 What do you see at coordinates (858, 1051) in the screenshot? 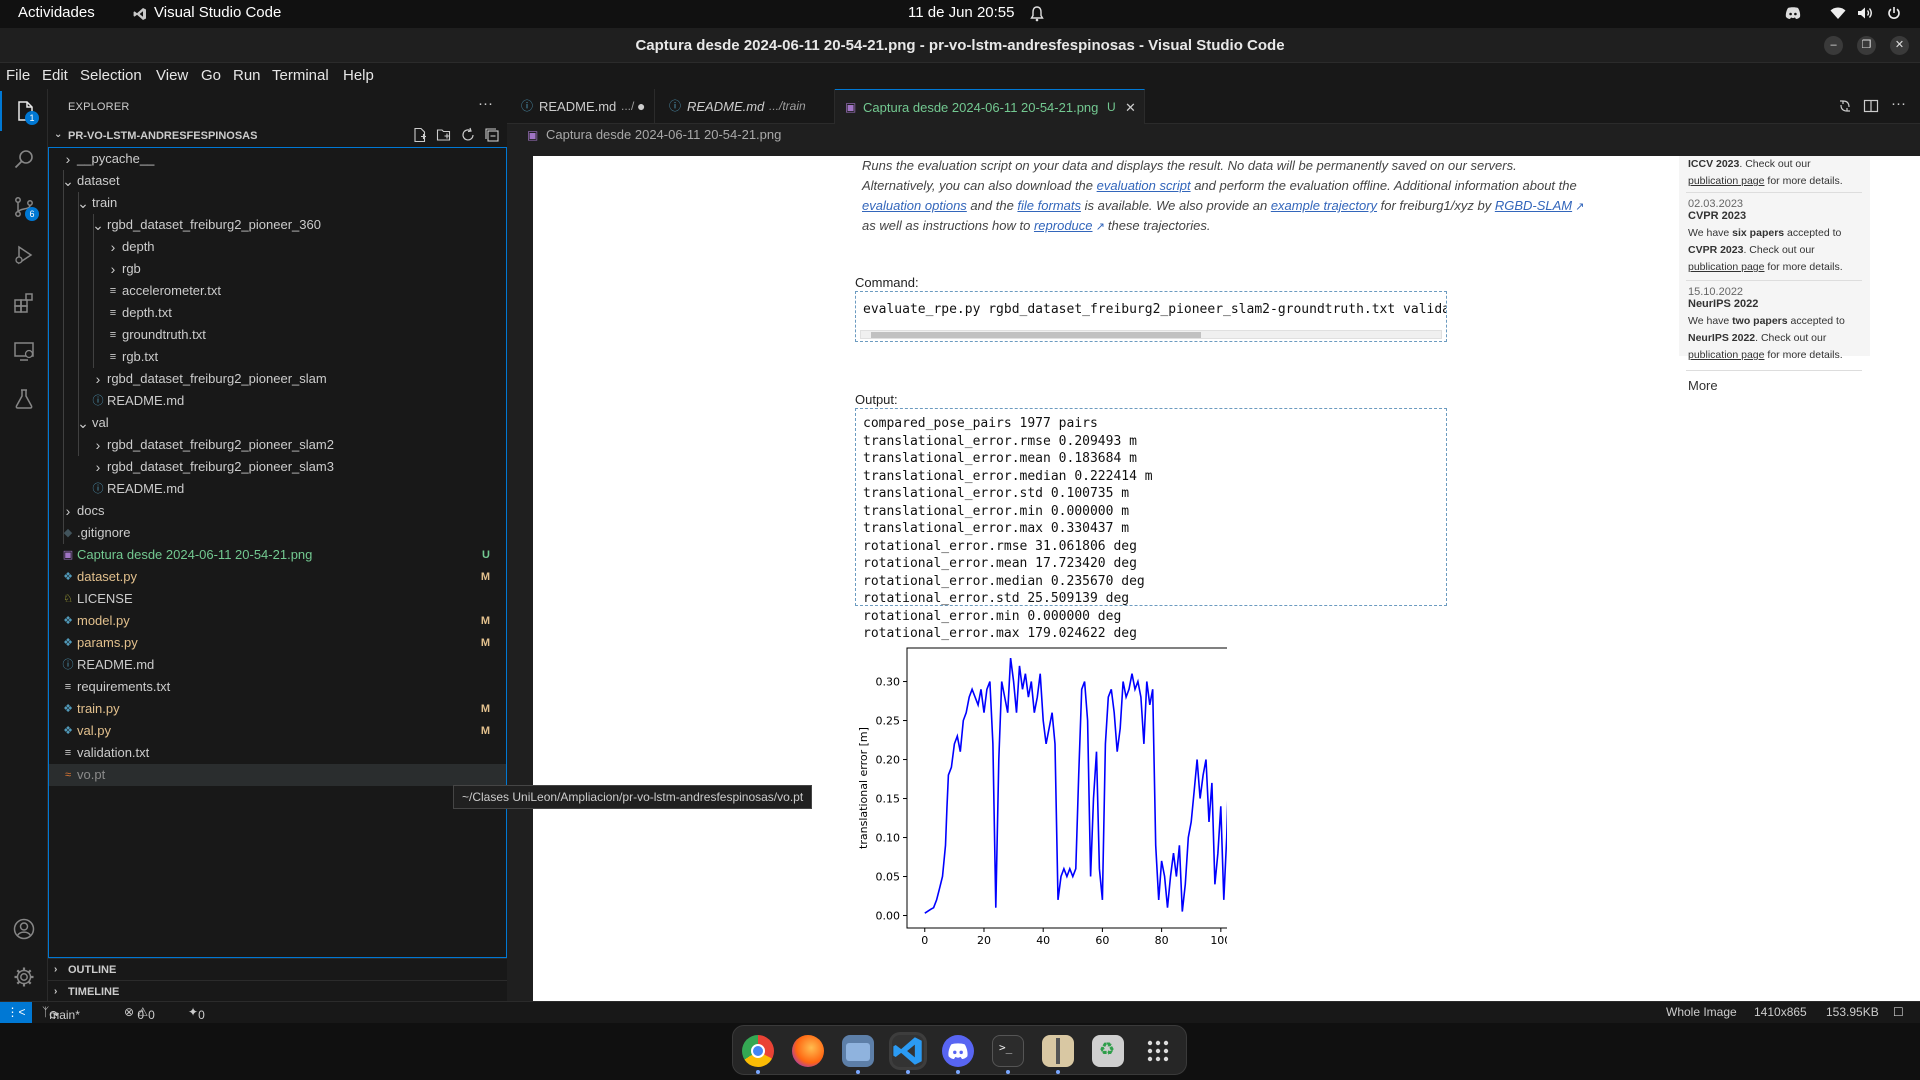
I see `files-icon` at bounding box center [858, 1051].